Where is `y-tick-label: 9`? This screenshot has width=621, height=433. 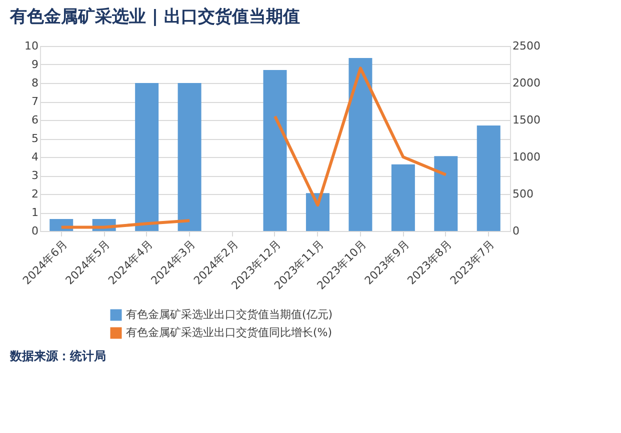
y-tick-label: 9 is located at coordinates (35, 64).